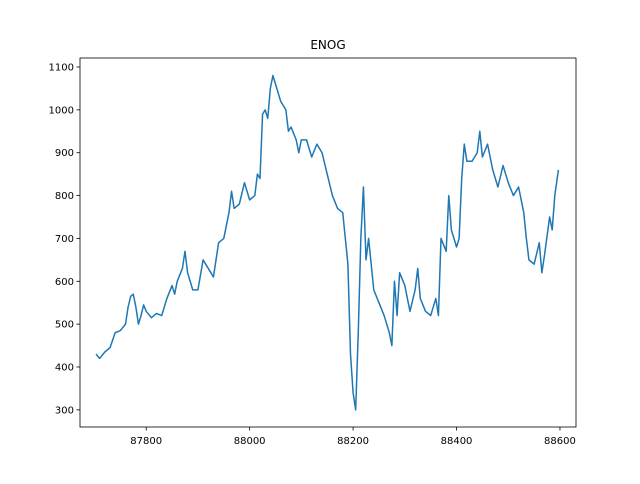 This screenshot has height=484, width=640. I want to click on x-tick-label: 88000, so click(250, 441).